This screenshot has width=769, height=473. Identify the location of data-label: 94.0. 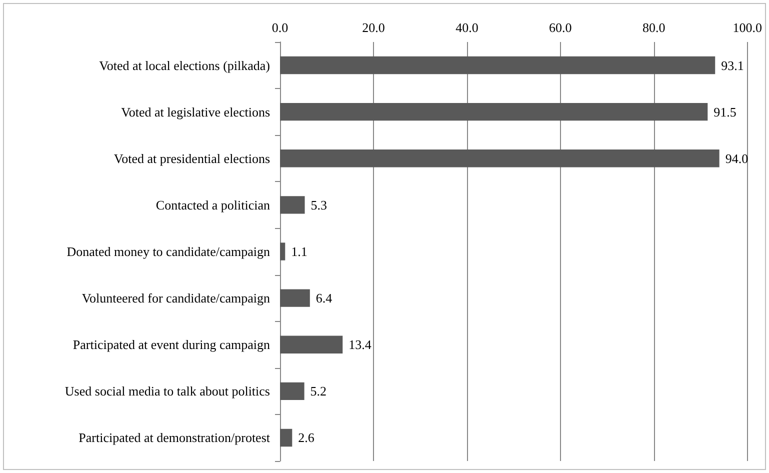
(736, 158).